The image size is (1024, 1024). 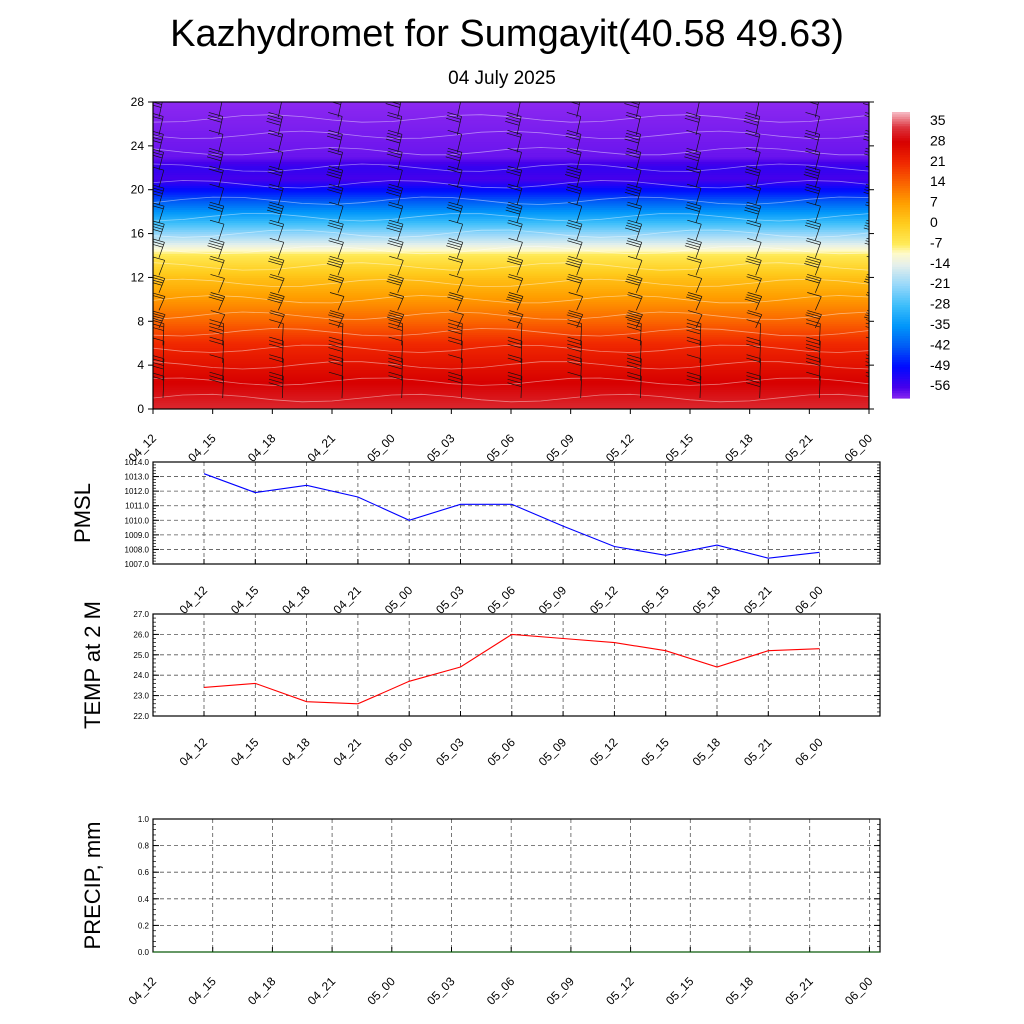 I want to click on y-tick-label: 24.0, so click(x=141, y=675).